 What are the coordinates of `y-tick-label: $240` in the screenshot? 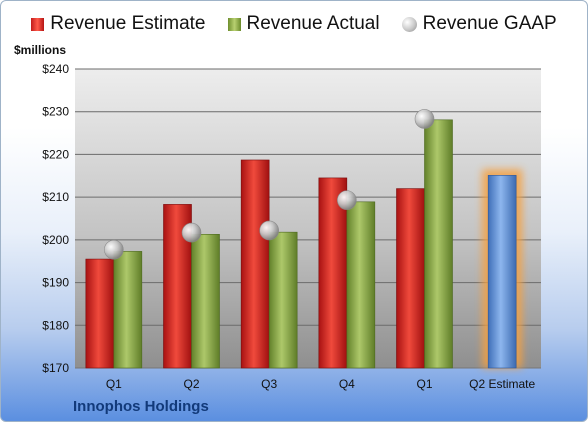 It's located at (55, 69).